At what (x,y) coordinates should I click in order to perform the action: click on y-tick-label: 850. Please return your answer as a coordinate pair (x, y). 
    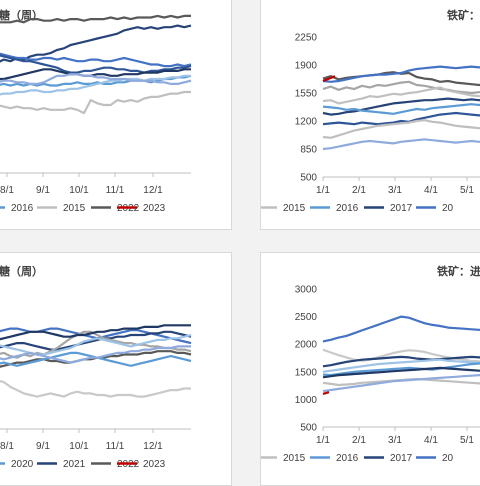
    Looking at the image, I should click on (308, 150).